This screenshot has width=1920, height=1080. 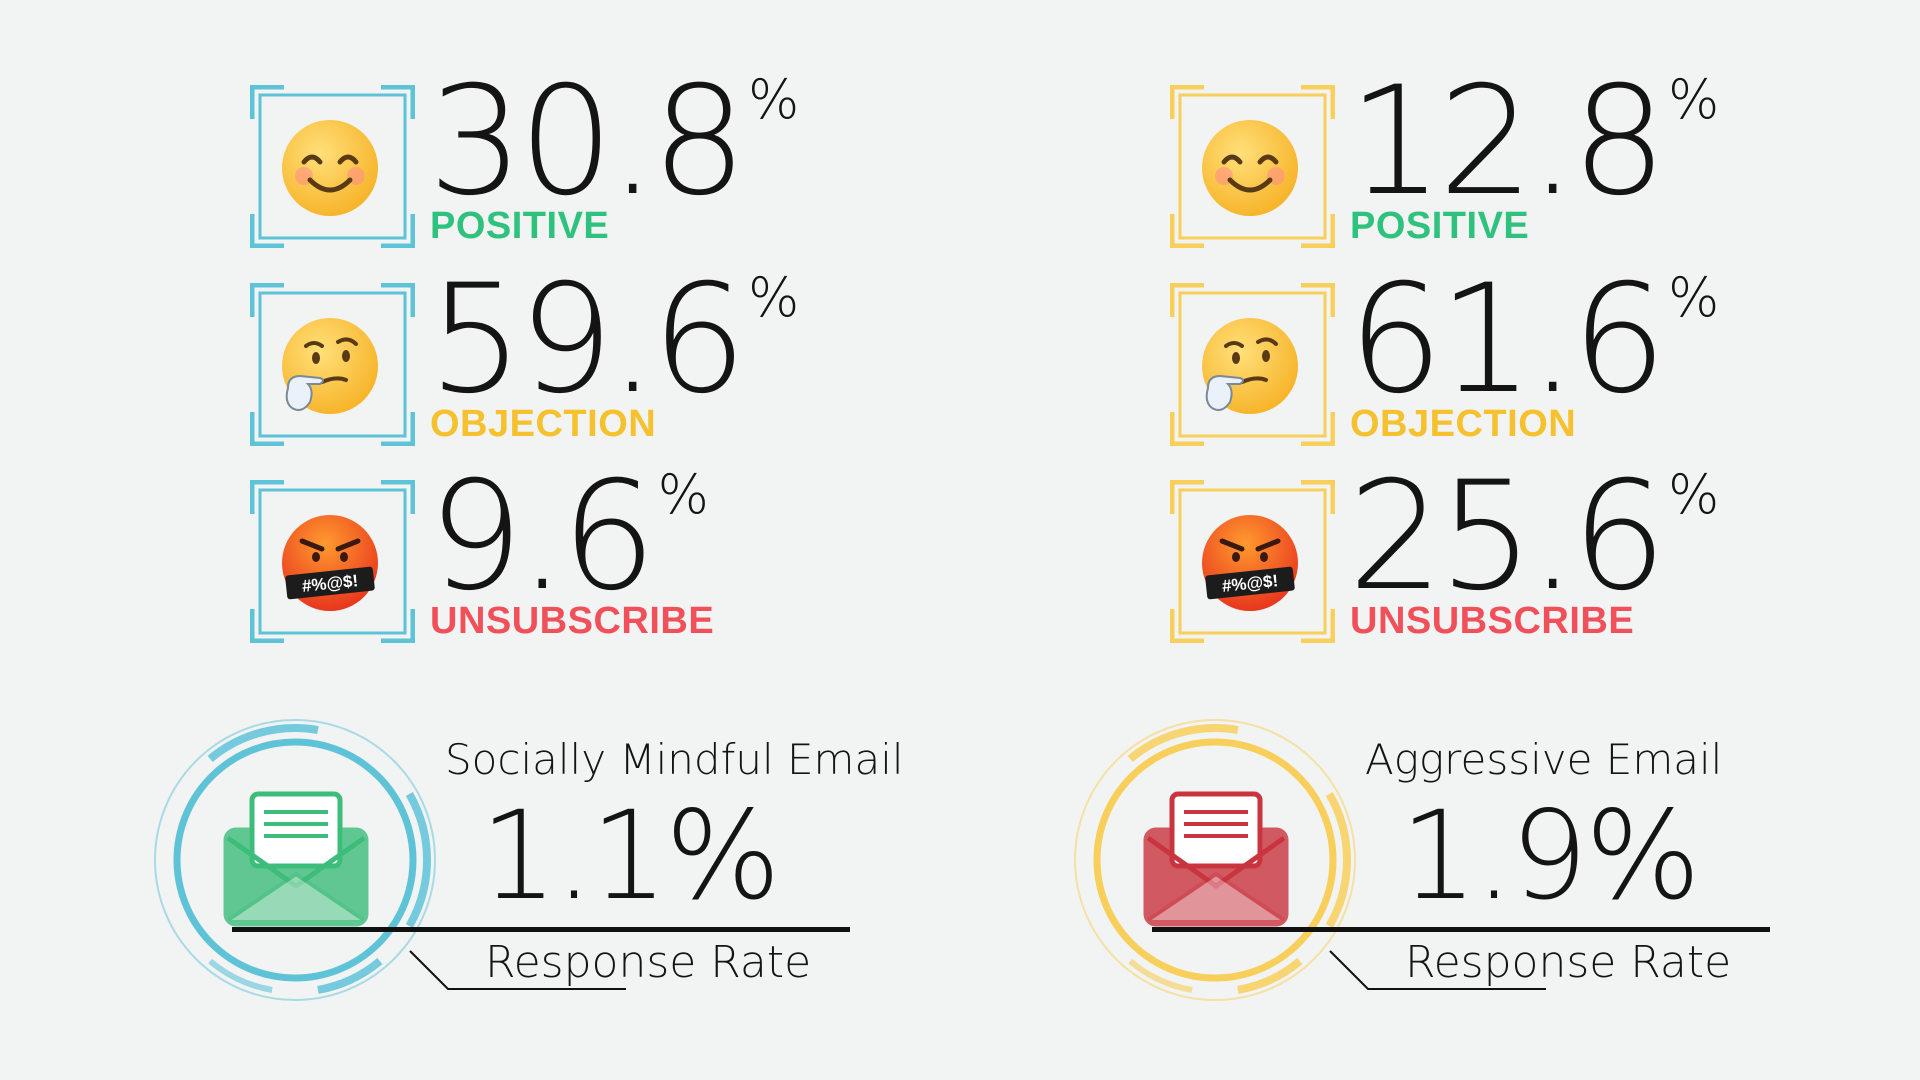 I want to click on unsubscribe-number: 25.6, so click(x=1507, y=537).